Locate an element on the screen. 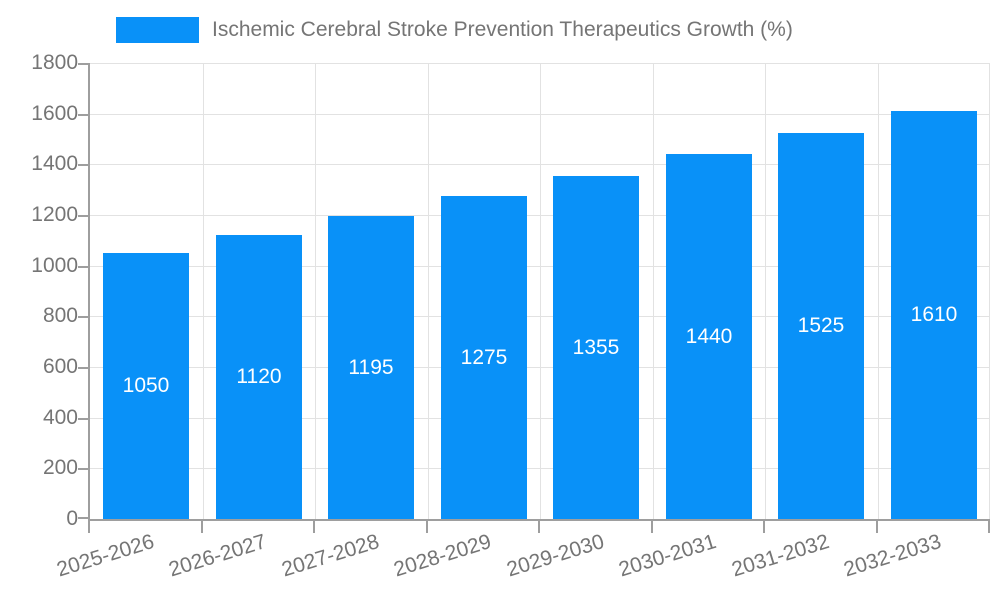  y-axis-label: 1000 is located at coordinates (54, 265).